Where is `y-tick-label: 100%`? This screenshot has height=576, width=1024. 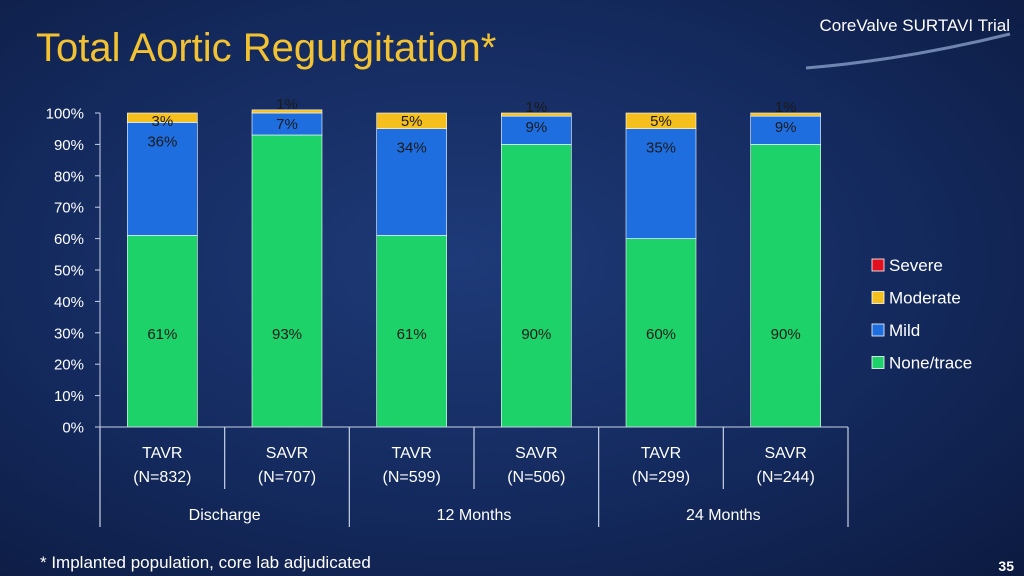
y-tick-label: 100% is located at coordinates (65, 114).